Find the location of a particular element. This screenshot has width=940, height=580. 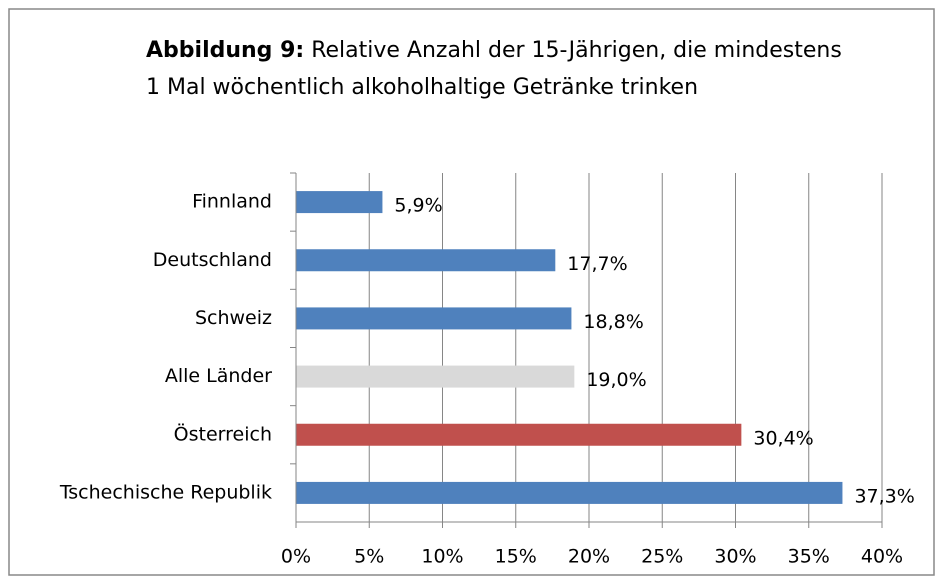

x-tick-label: 15% is located at coordinates (516, 557).